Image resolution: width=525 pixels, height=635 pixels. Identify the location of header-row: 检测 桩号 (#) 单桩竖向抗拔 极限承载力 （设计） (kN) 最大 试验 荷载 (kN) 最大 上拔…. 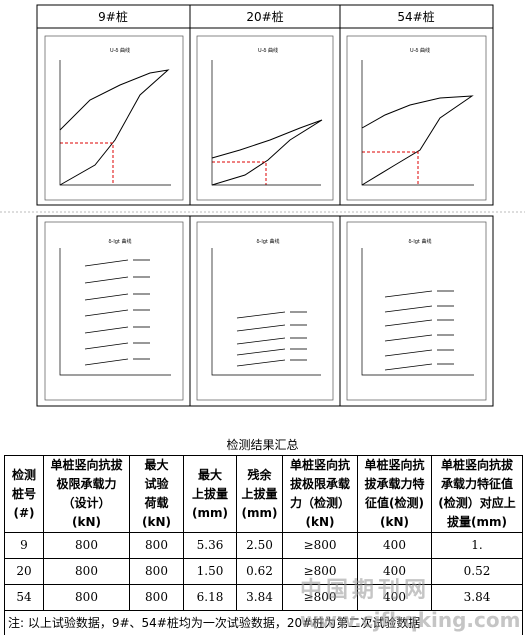
(263, 494).